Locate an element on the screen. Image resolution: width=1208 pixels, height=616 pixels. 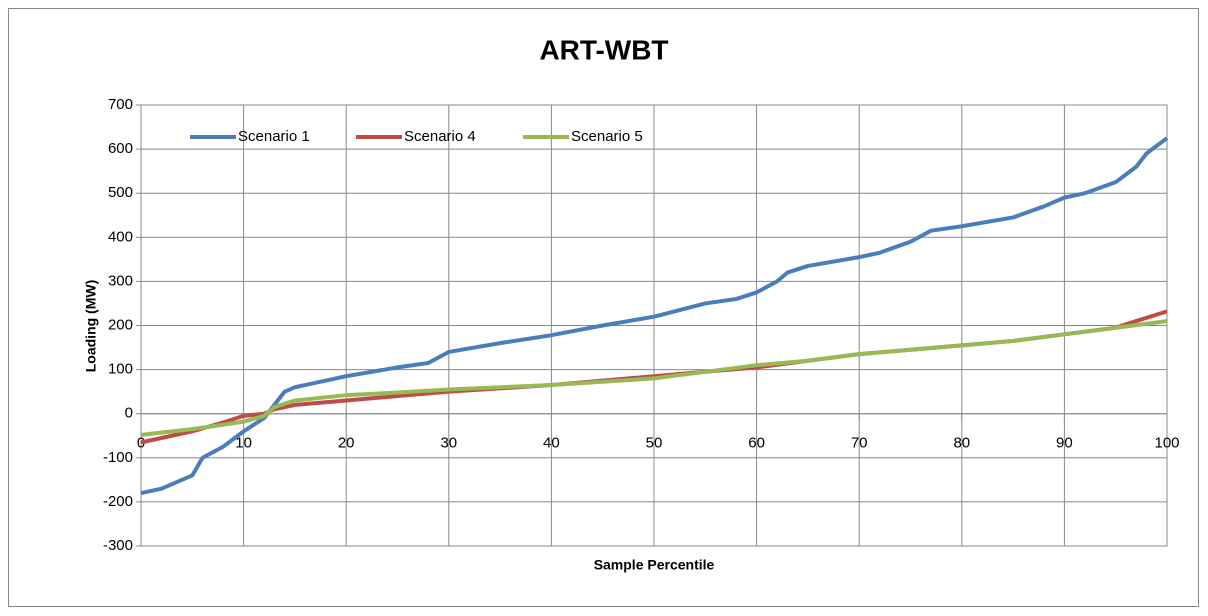
x-tick-label: 50 is located at coordinates (654, 443).